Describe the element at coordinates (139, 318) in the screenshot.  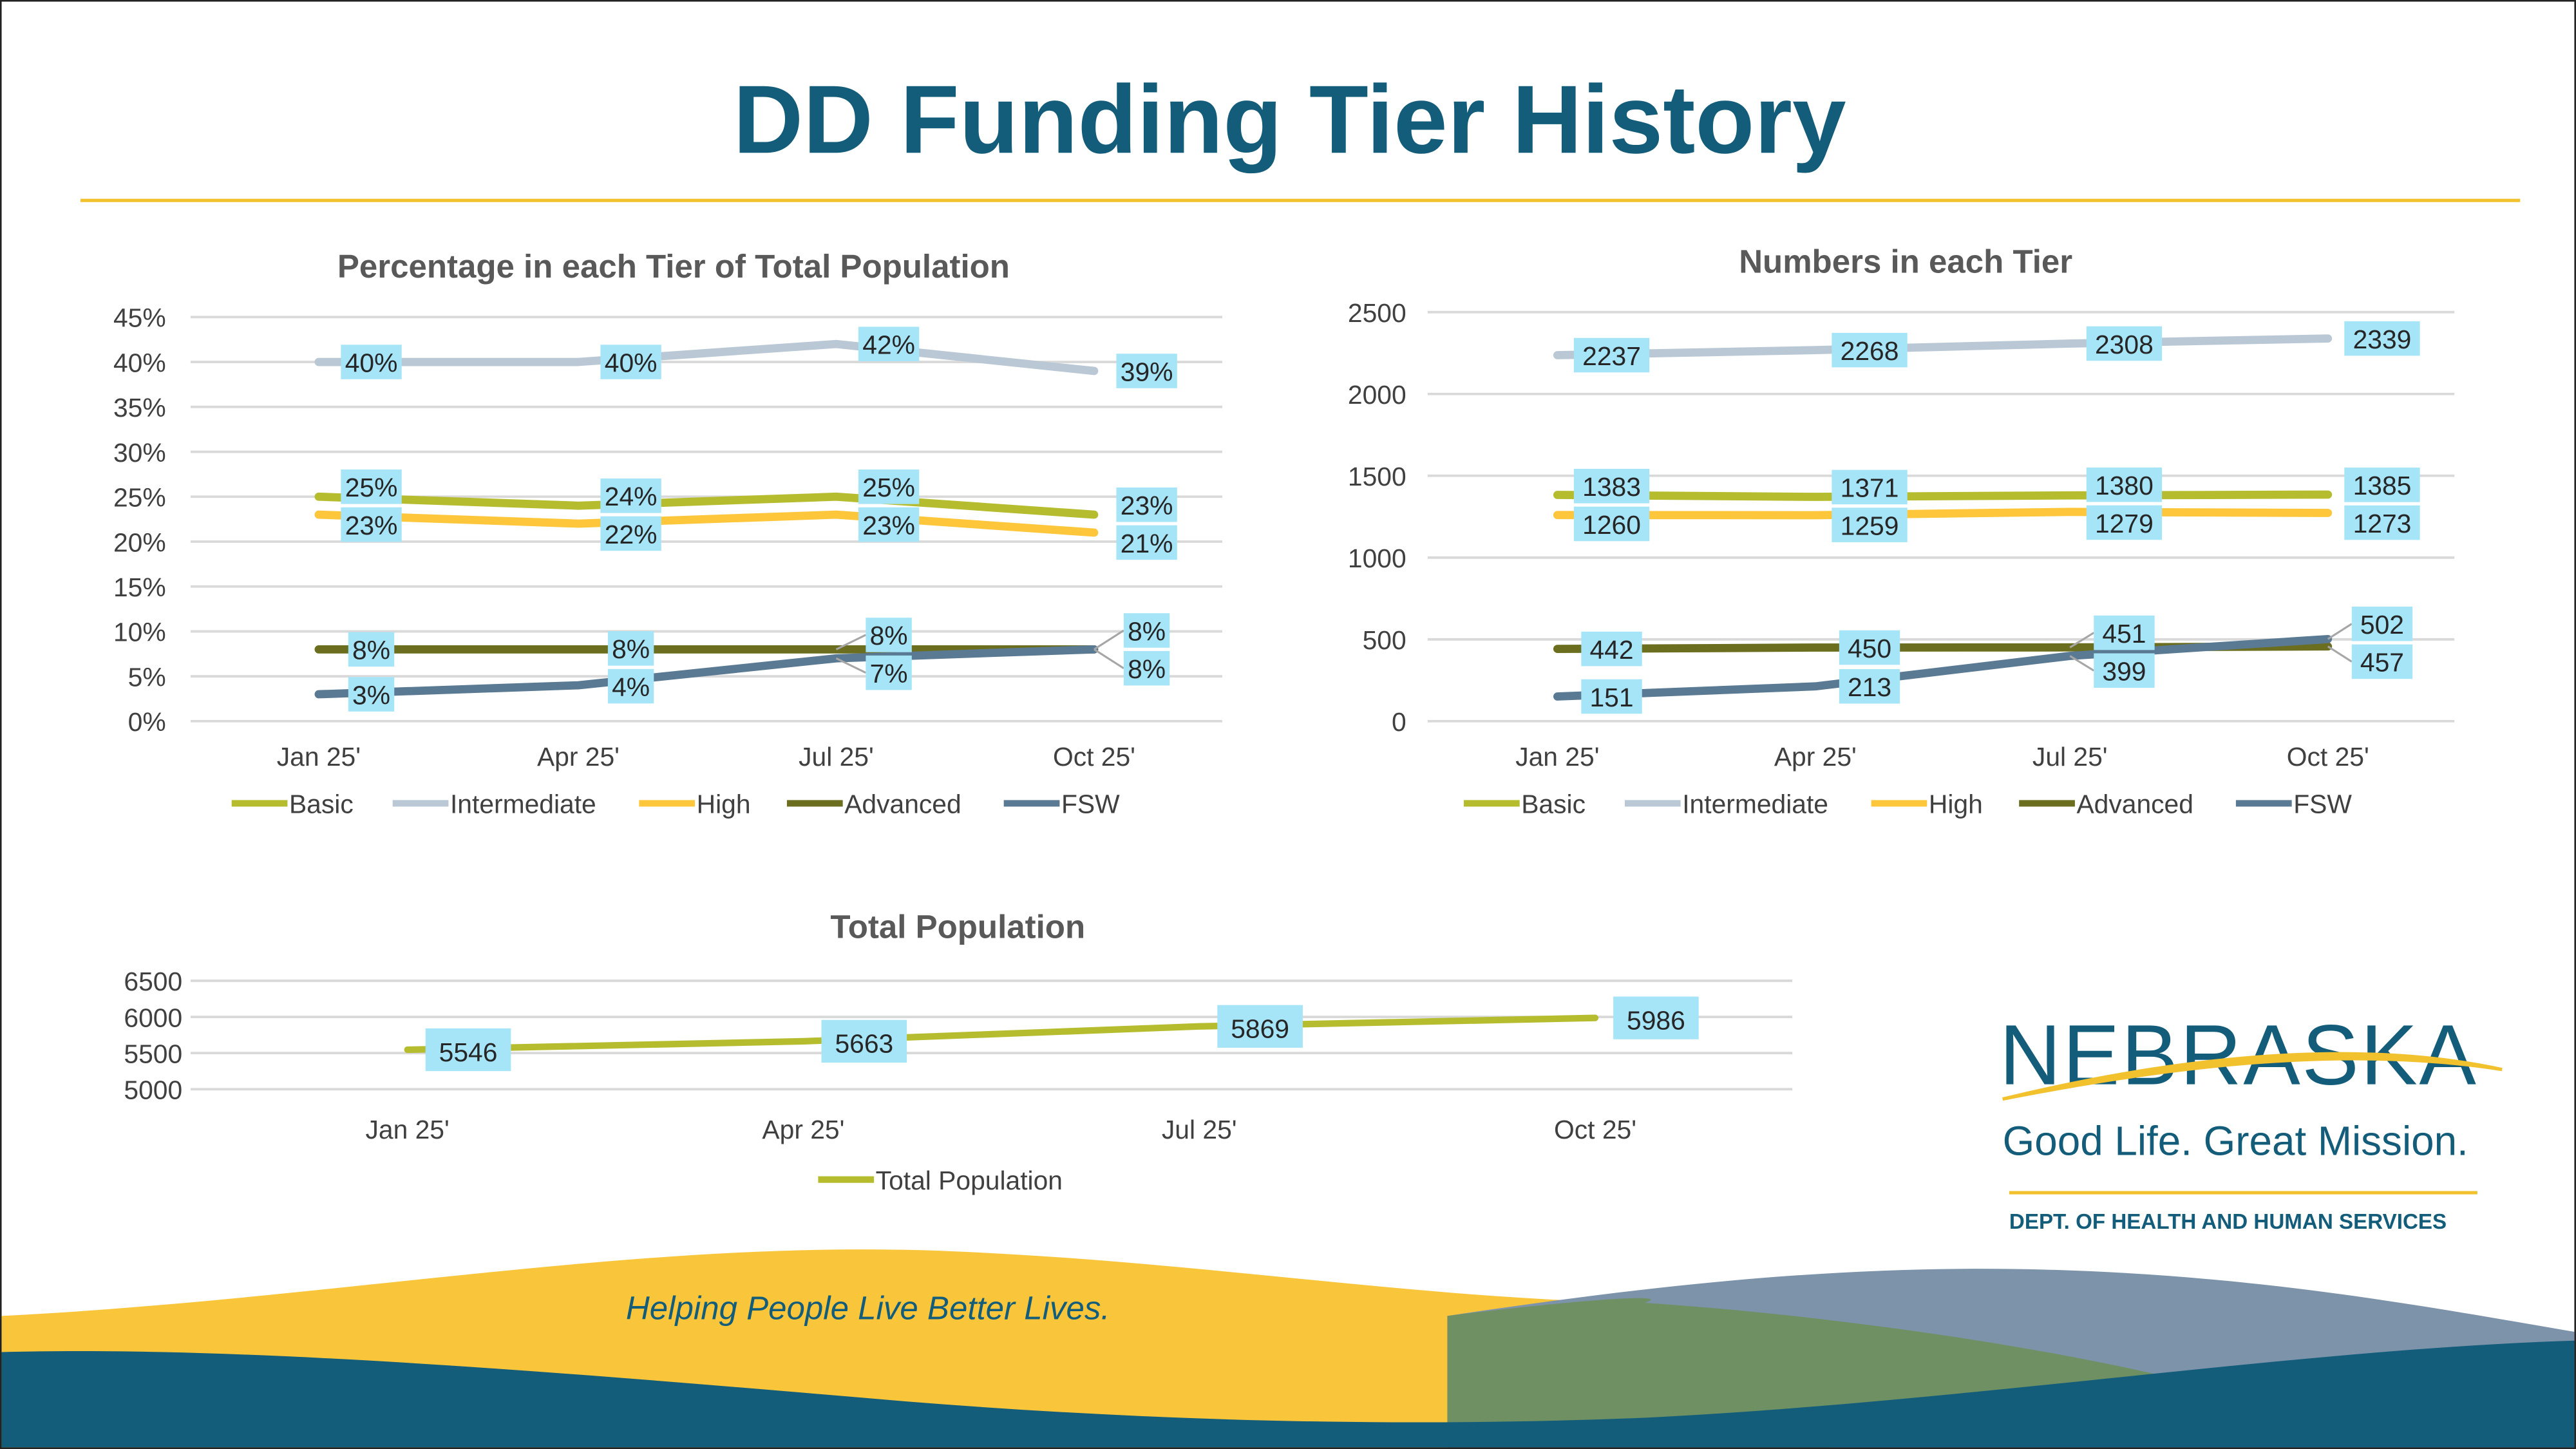
I see `y-tick-label: 45%` at that location.